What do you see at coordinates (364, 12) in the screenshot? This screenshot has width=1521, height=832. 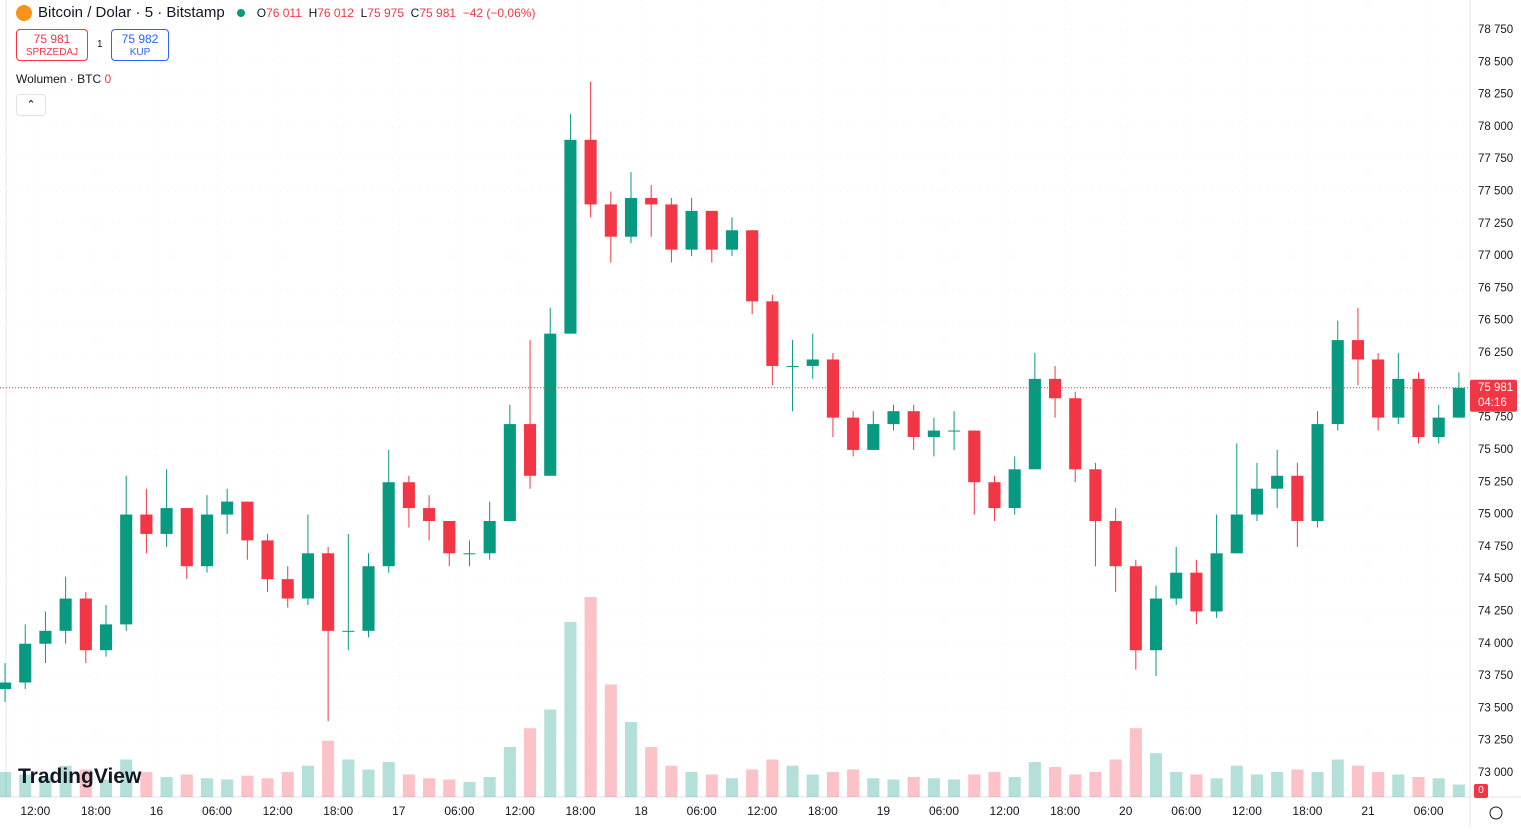 I see `l-label: L` at bounding box center [364, 12].